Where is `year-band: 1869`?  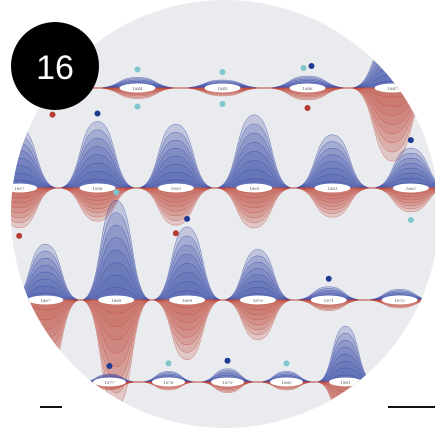
year-band: 1869 is located at coordinates (187, 288).